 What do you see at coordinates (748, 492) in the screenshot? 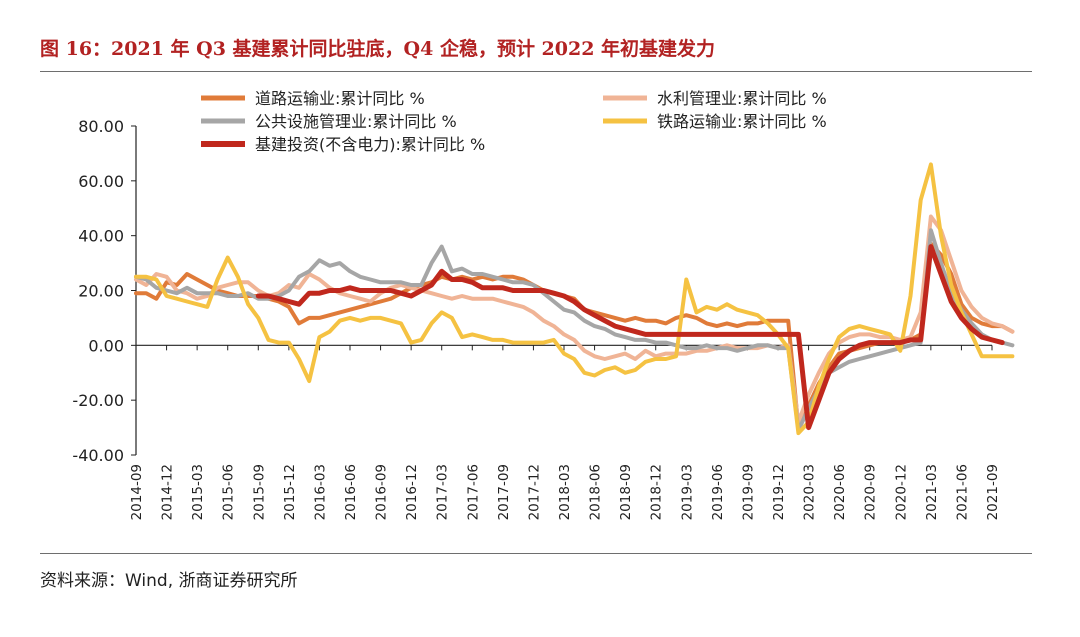
I see `x-tick-label: 2019-09` at bounding box center [748, 492].